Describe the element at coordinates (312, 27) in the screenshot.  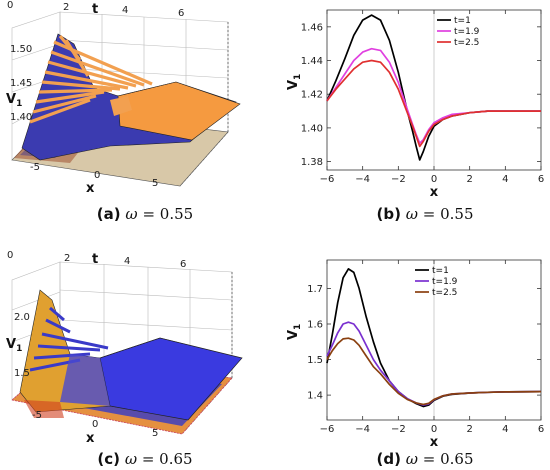
I see `y-tick-label: 1.46` at that location.